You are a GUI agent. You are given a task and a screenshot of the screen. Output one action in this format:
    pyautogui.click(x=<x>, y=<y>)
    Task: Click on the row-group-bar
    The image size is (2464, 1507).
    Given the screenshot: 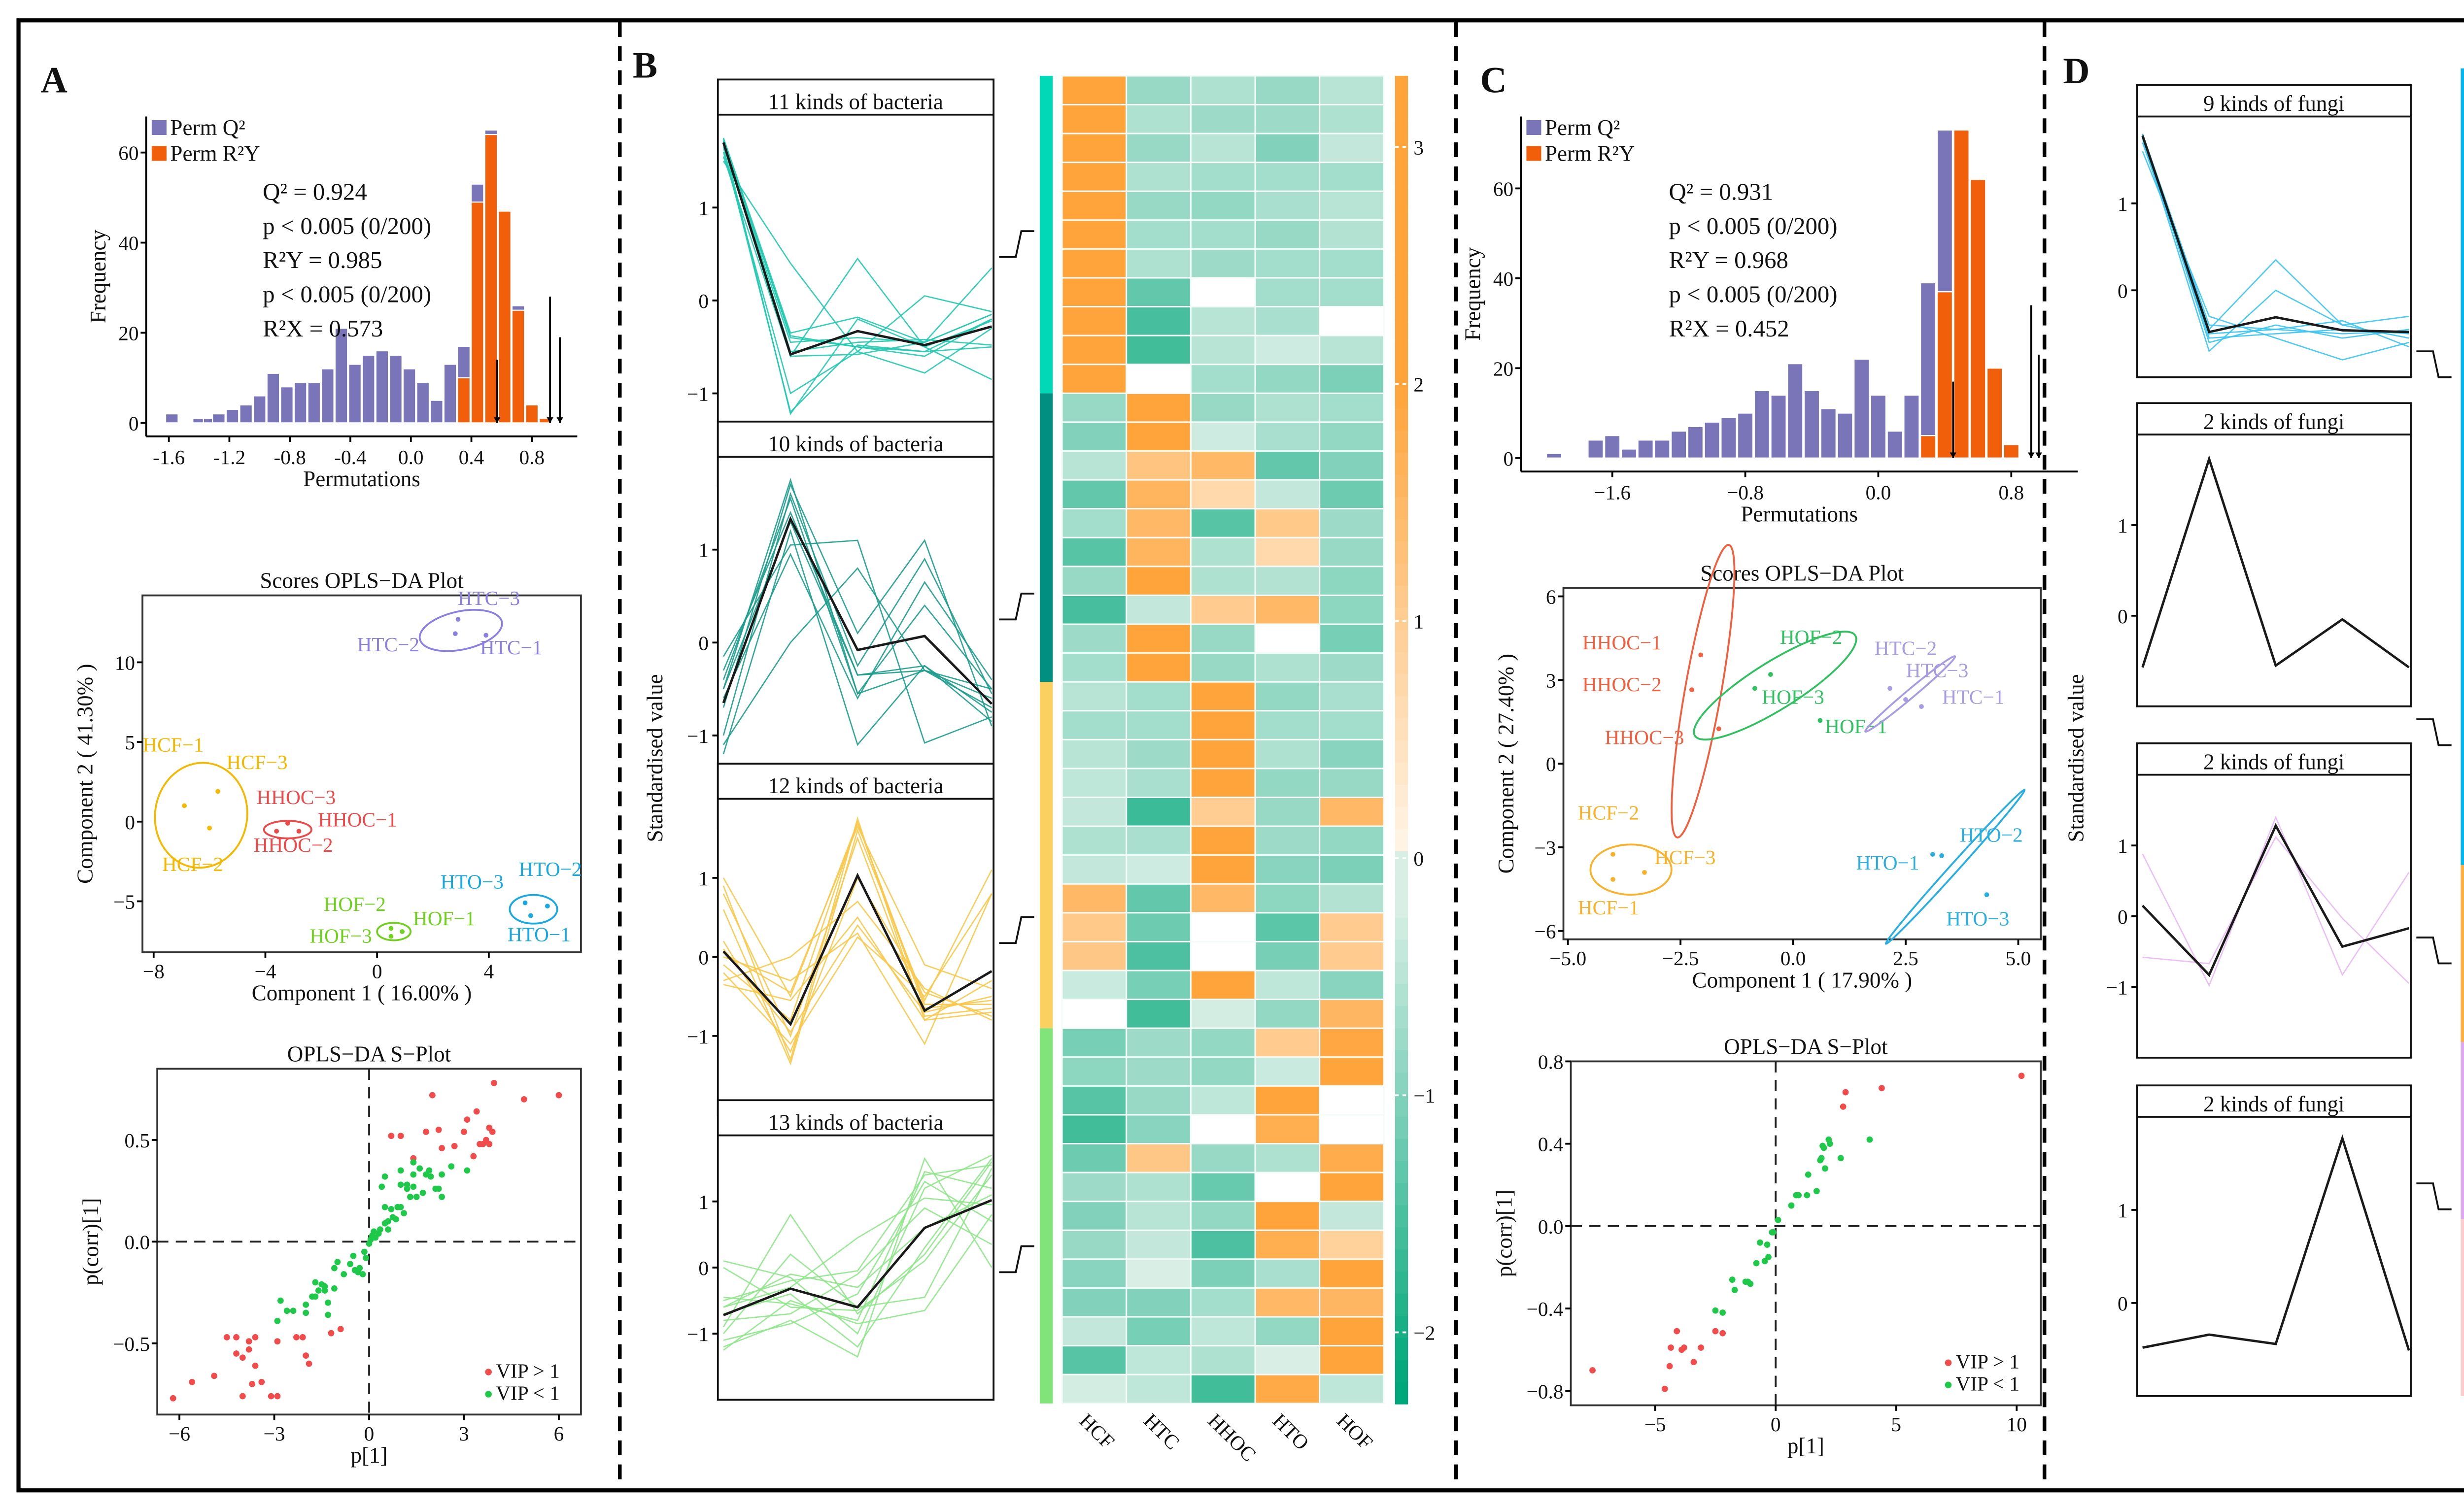 What is the action you would take?
    pyautogui.click(x=1046, y=234)
    